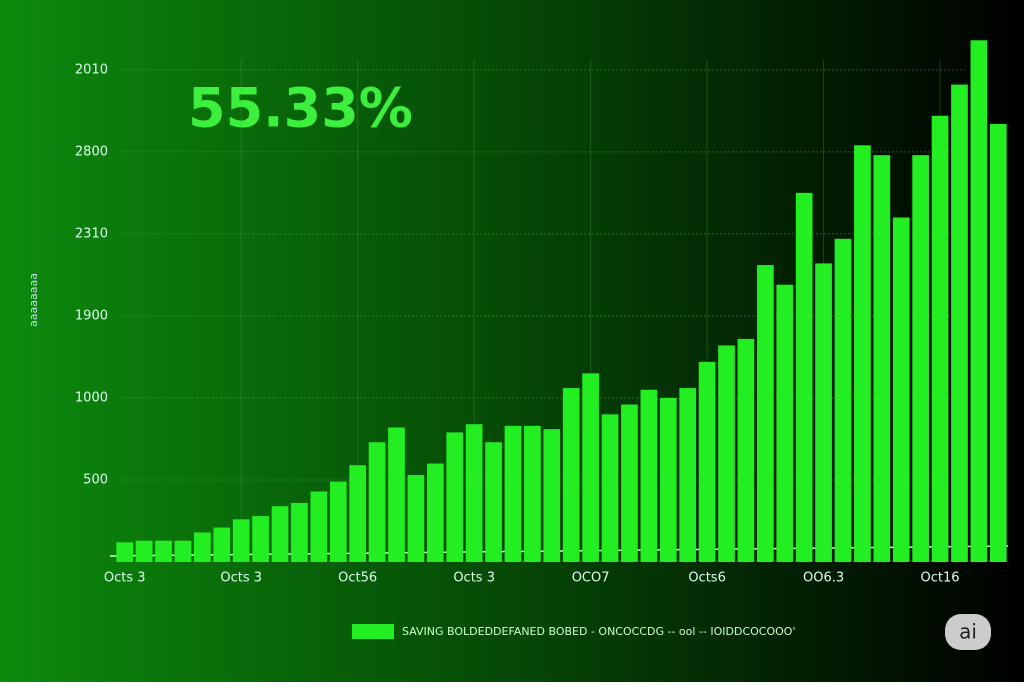 Image resolution: width=1024 pixels, height=686 pixels. I want to click on y-tick-label: 1000, so click(91, 397).